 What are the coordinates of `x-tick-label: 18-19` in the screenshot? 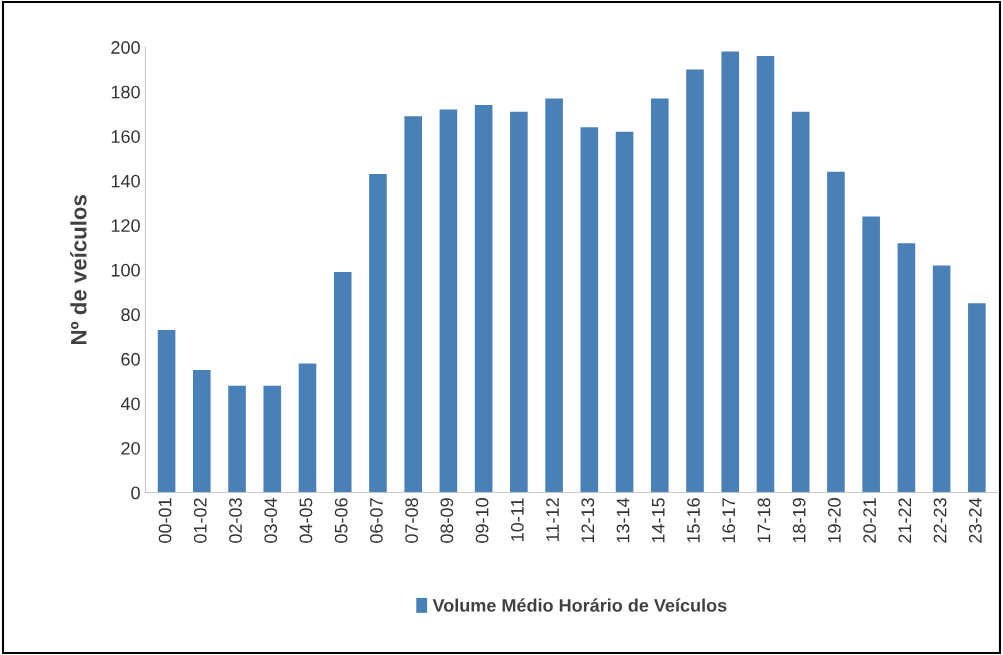 It's located at (799, 520).